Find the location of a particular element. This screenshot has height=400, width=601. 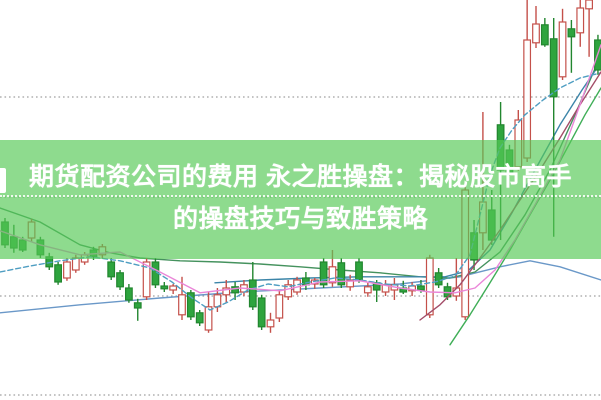

clipped-text-fragment is located at coordinates (3, 180).